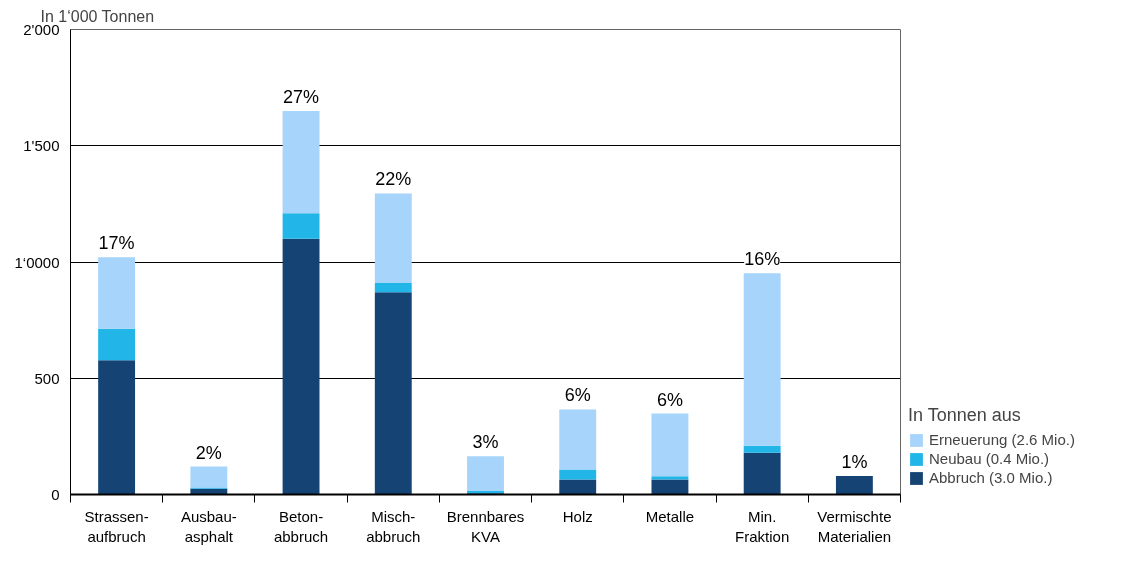 This screenshot has width=1143, height=561. I want to click on legend-label: Erneuerung (2.6 Mio.), so click(1002, 439).